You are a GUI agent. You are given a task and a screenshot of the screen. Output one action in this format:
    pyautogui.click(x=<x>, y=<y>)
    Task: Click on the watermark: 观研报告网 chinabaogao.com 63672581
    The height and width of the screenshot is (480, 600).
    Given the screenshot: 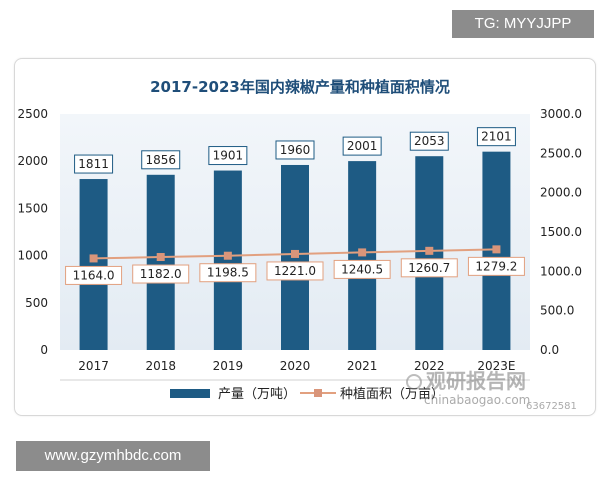 What is the action you would take?
    pyautogui.click(x=491, y=390)
    